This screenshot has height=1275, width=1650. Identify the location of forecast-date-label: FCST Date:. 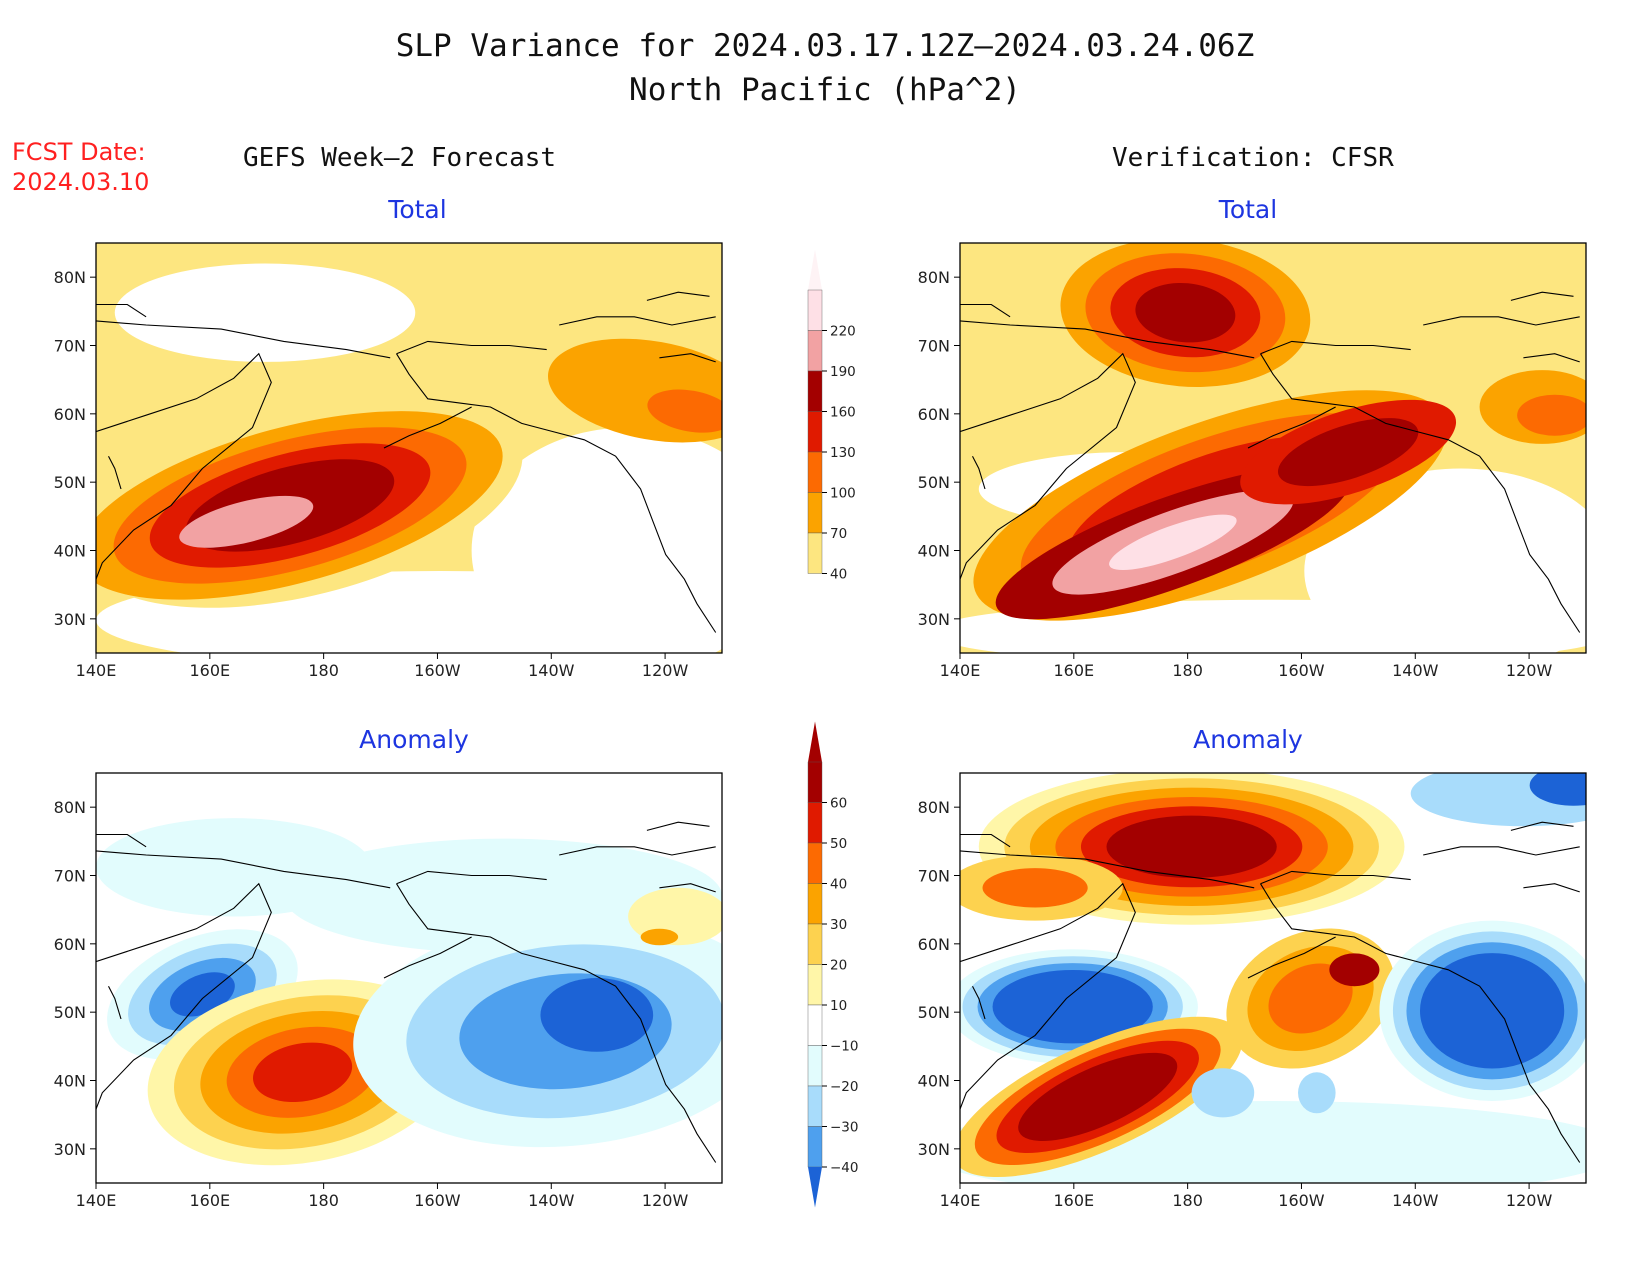
(79, 152).